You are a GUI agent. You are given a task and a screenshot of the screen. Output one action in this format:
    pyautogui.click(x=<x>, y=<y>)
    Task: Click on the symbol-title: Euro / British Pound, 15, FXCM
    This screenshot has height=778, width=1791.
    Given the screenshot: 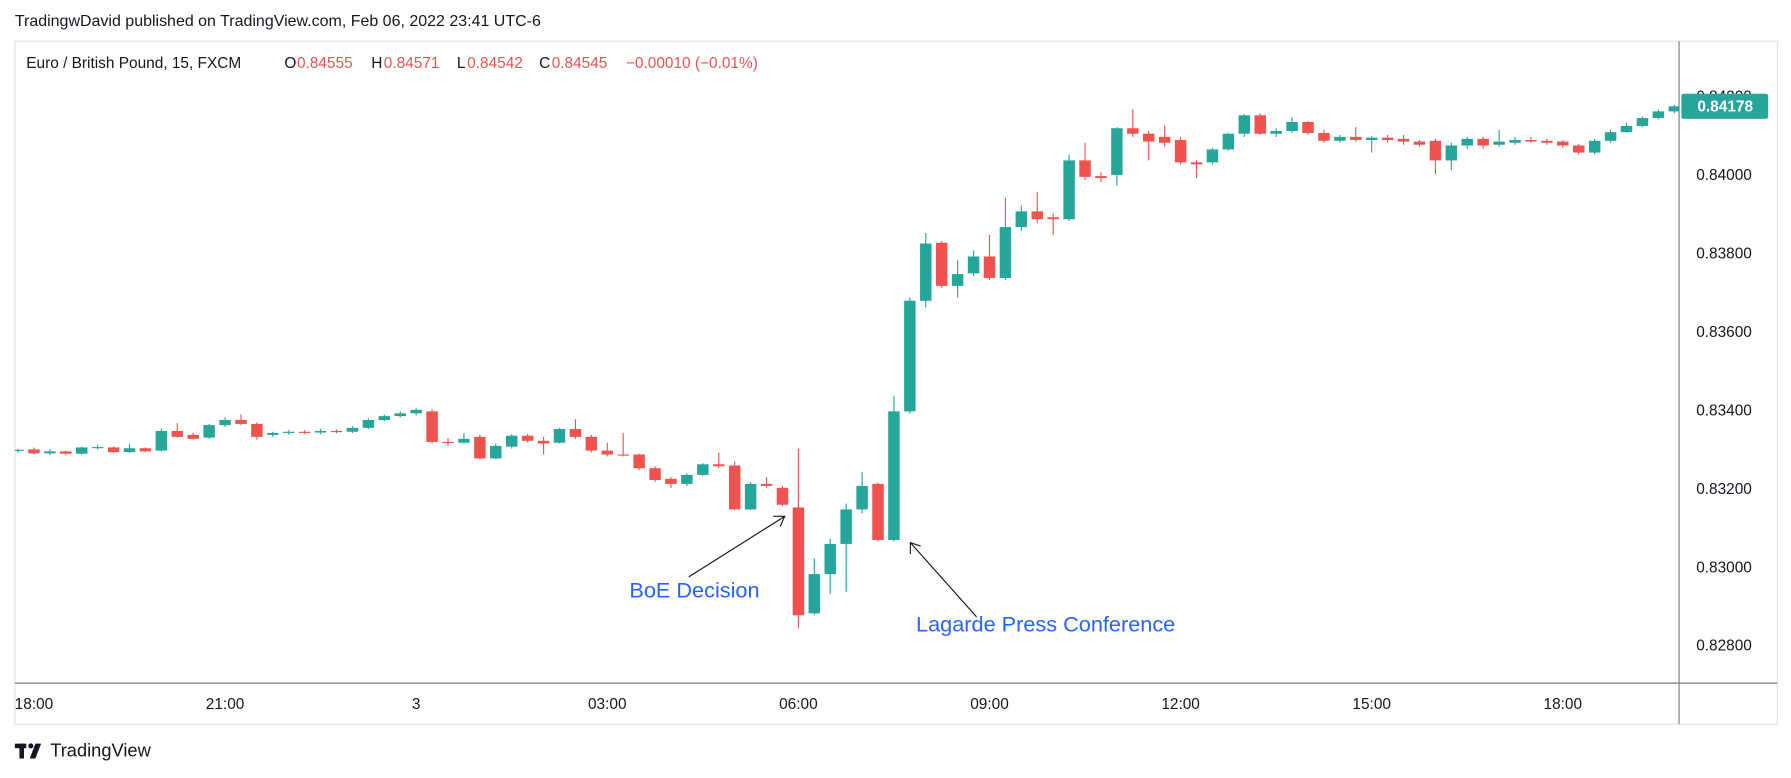 What is the action you would take?
    pyautogui.click(x=133, y=63)
    